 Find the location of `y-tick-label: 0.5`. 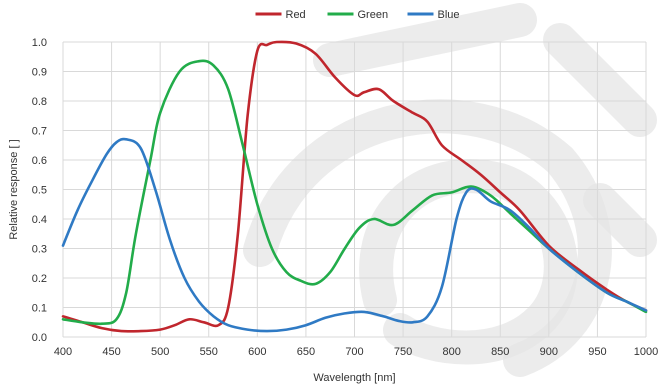

y-tick-label: 0.5 is located at coordinates (39, 191).